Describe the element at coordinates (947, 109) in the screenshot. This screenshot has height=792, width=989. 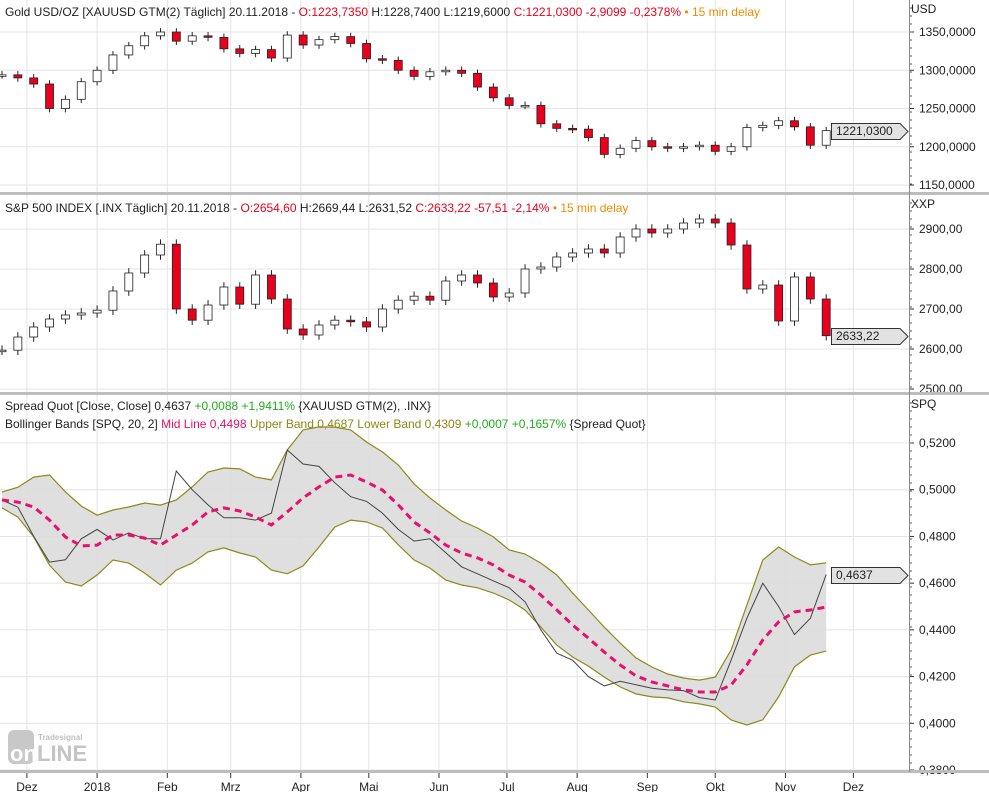
I see `y-tick-label: 1250,0000` at that location.